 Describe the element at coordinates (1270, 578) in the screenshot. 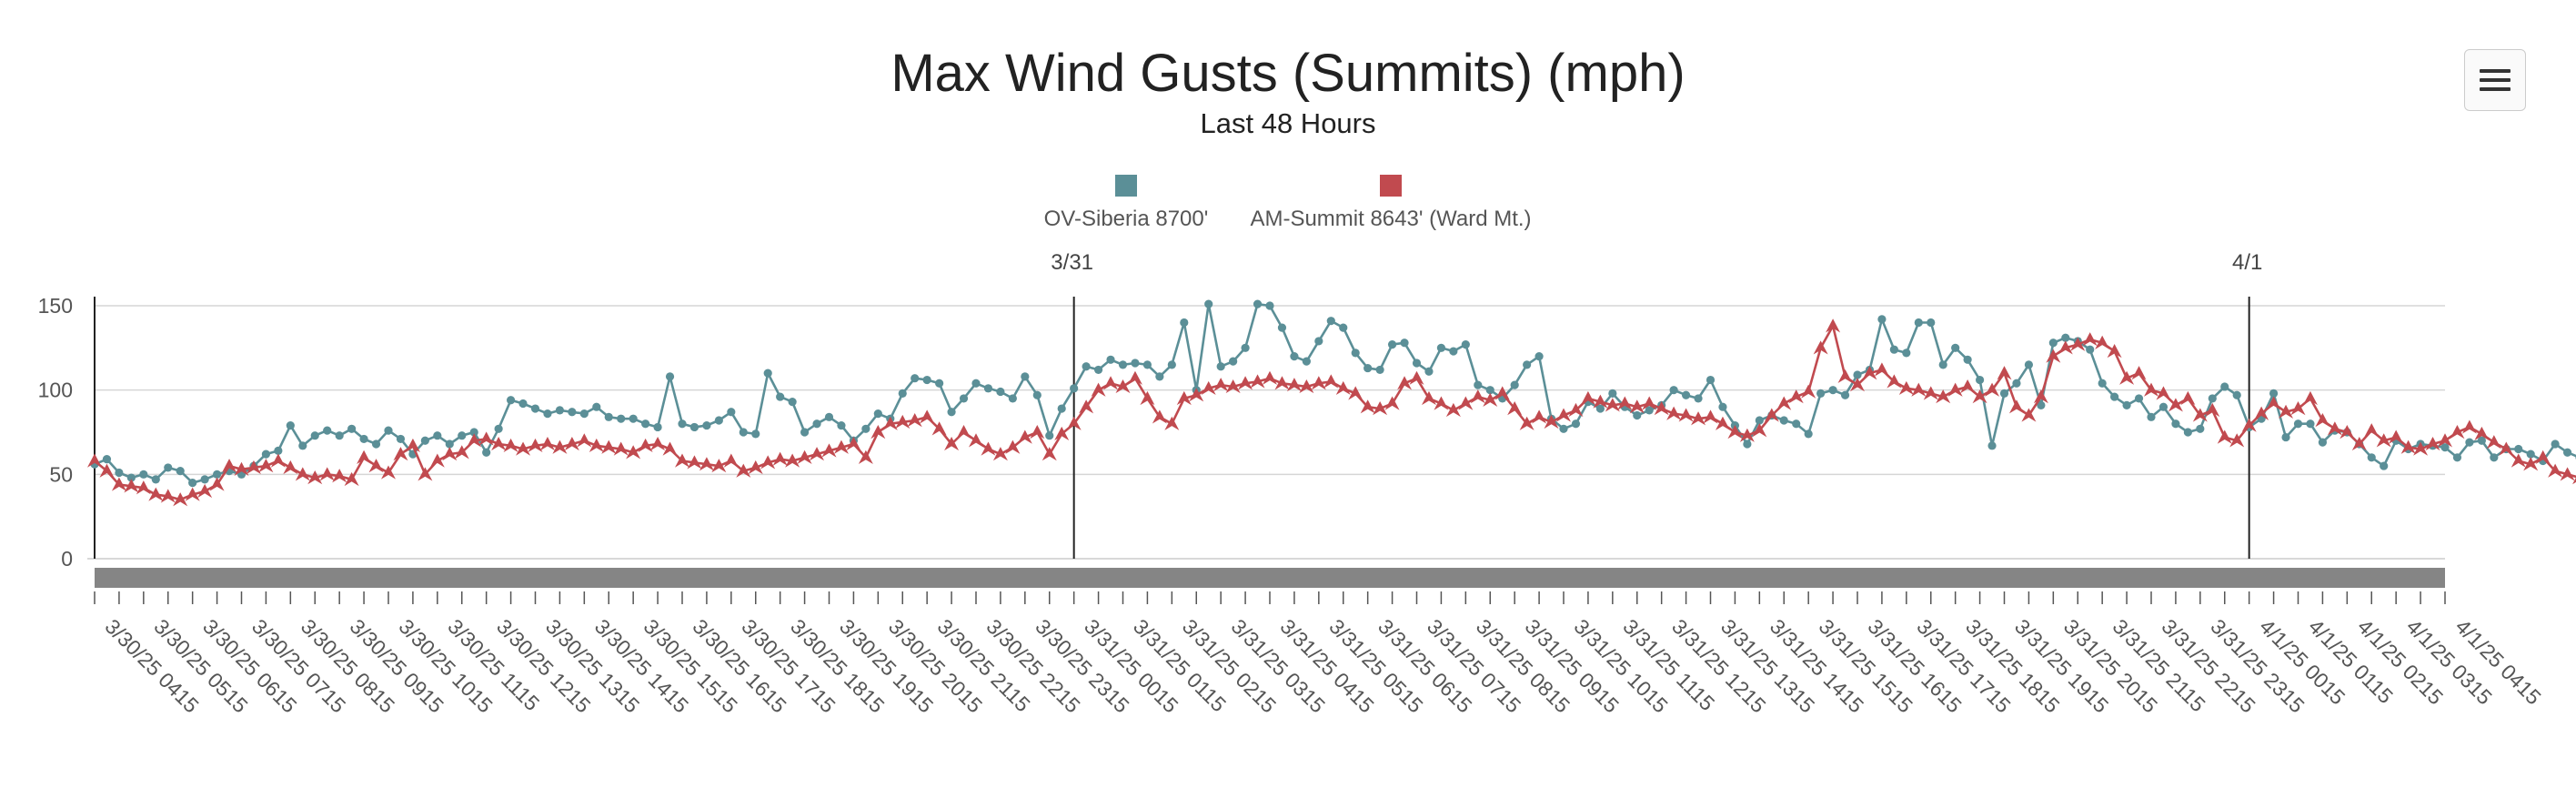

I see `navigator-scrollbar` at that location.